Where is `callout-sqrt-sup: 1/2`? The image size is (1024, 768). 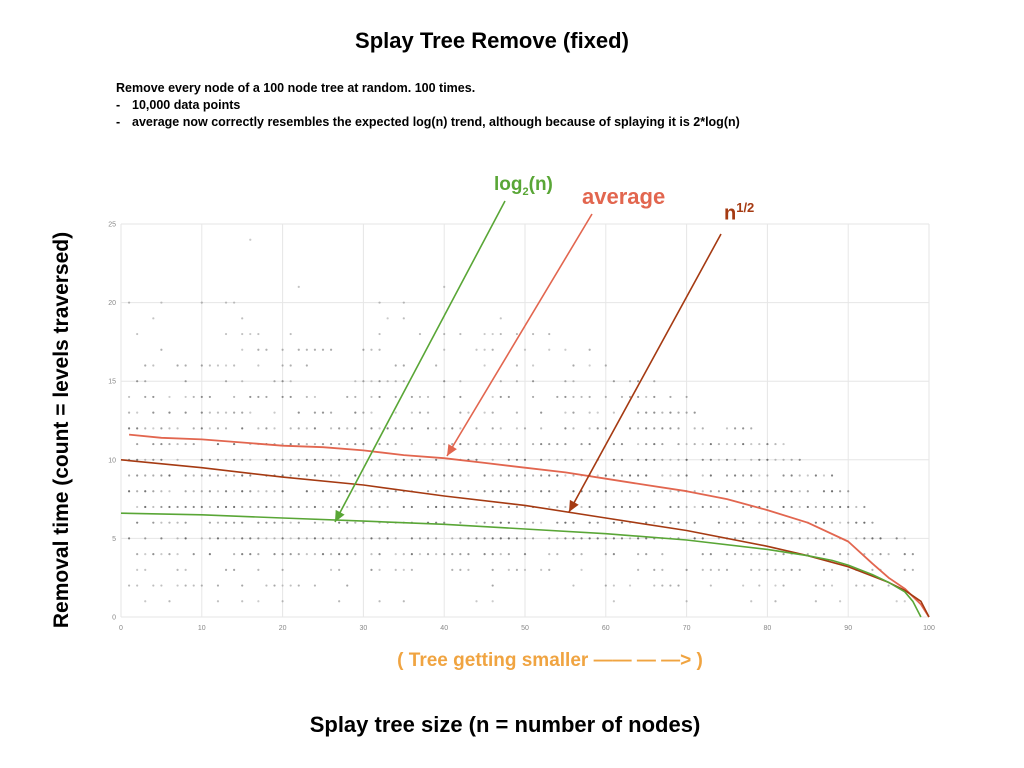
callout-sqrt-sup: 1/2 is located at coordinates (745, 207).